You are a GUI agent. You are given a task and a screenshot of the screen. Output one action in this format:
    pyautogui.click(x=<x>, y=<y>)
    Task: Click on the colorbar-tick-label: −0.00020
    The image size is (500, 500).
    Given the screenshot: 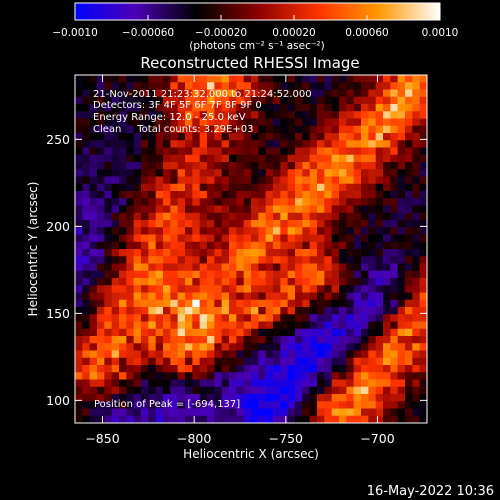 What is the action you would take?
    pyautogui.click(x=221, y=33)
    